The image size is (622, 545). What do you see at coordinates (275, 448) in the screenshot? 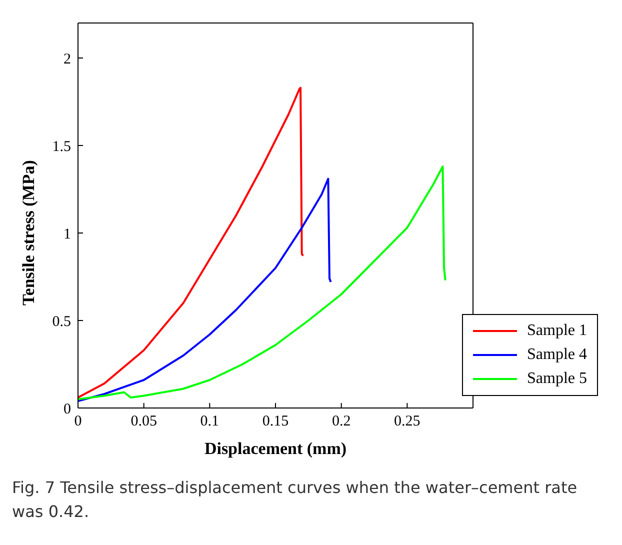
I see `x-axis-title: Displacement (mm)` at bounding box center [275, 448].